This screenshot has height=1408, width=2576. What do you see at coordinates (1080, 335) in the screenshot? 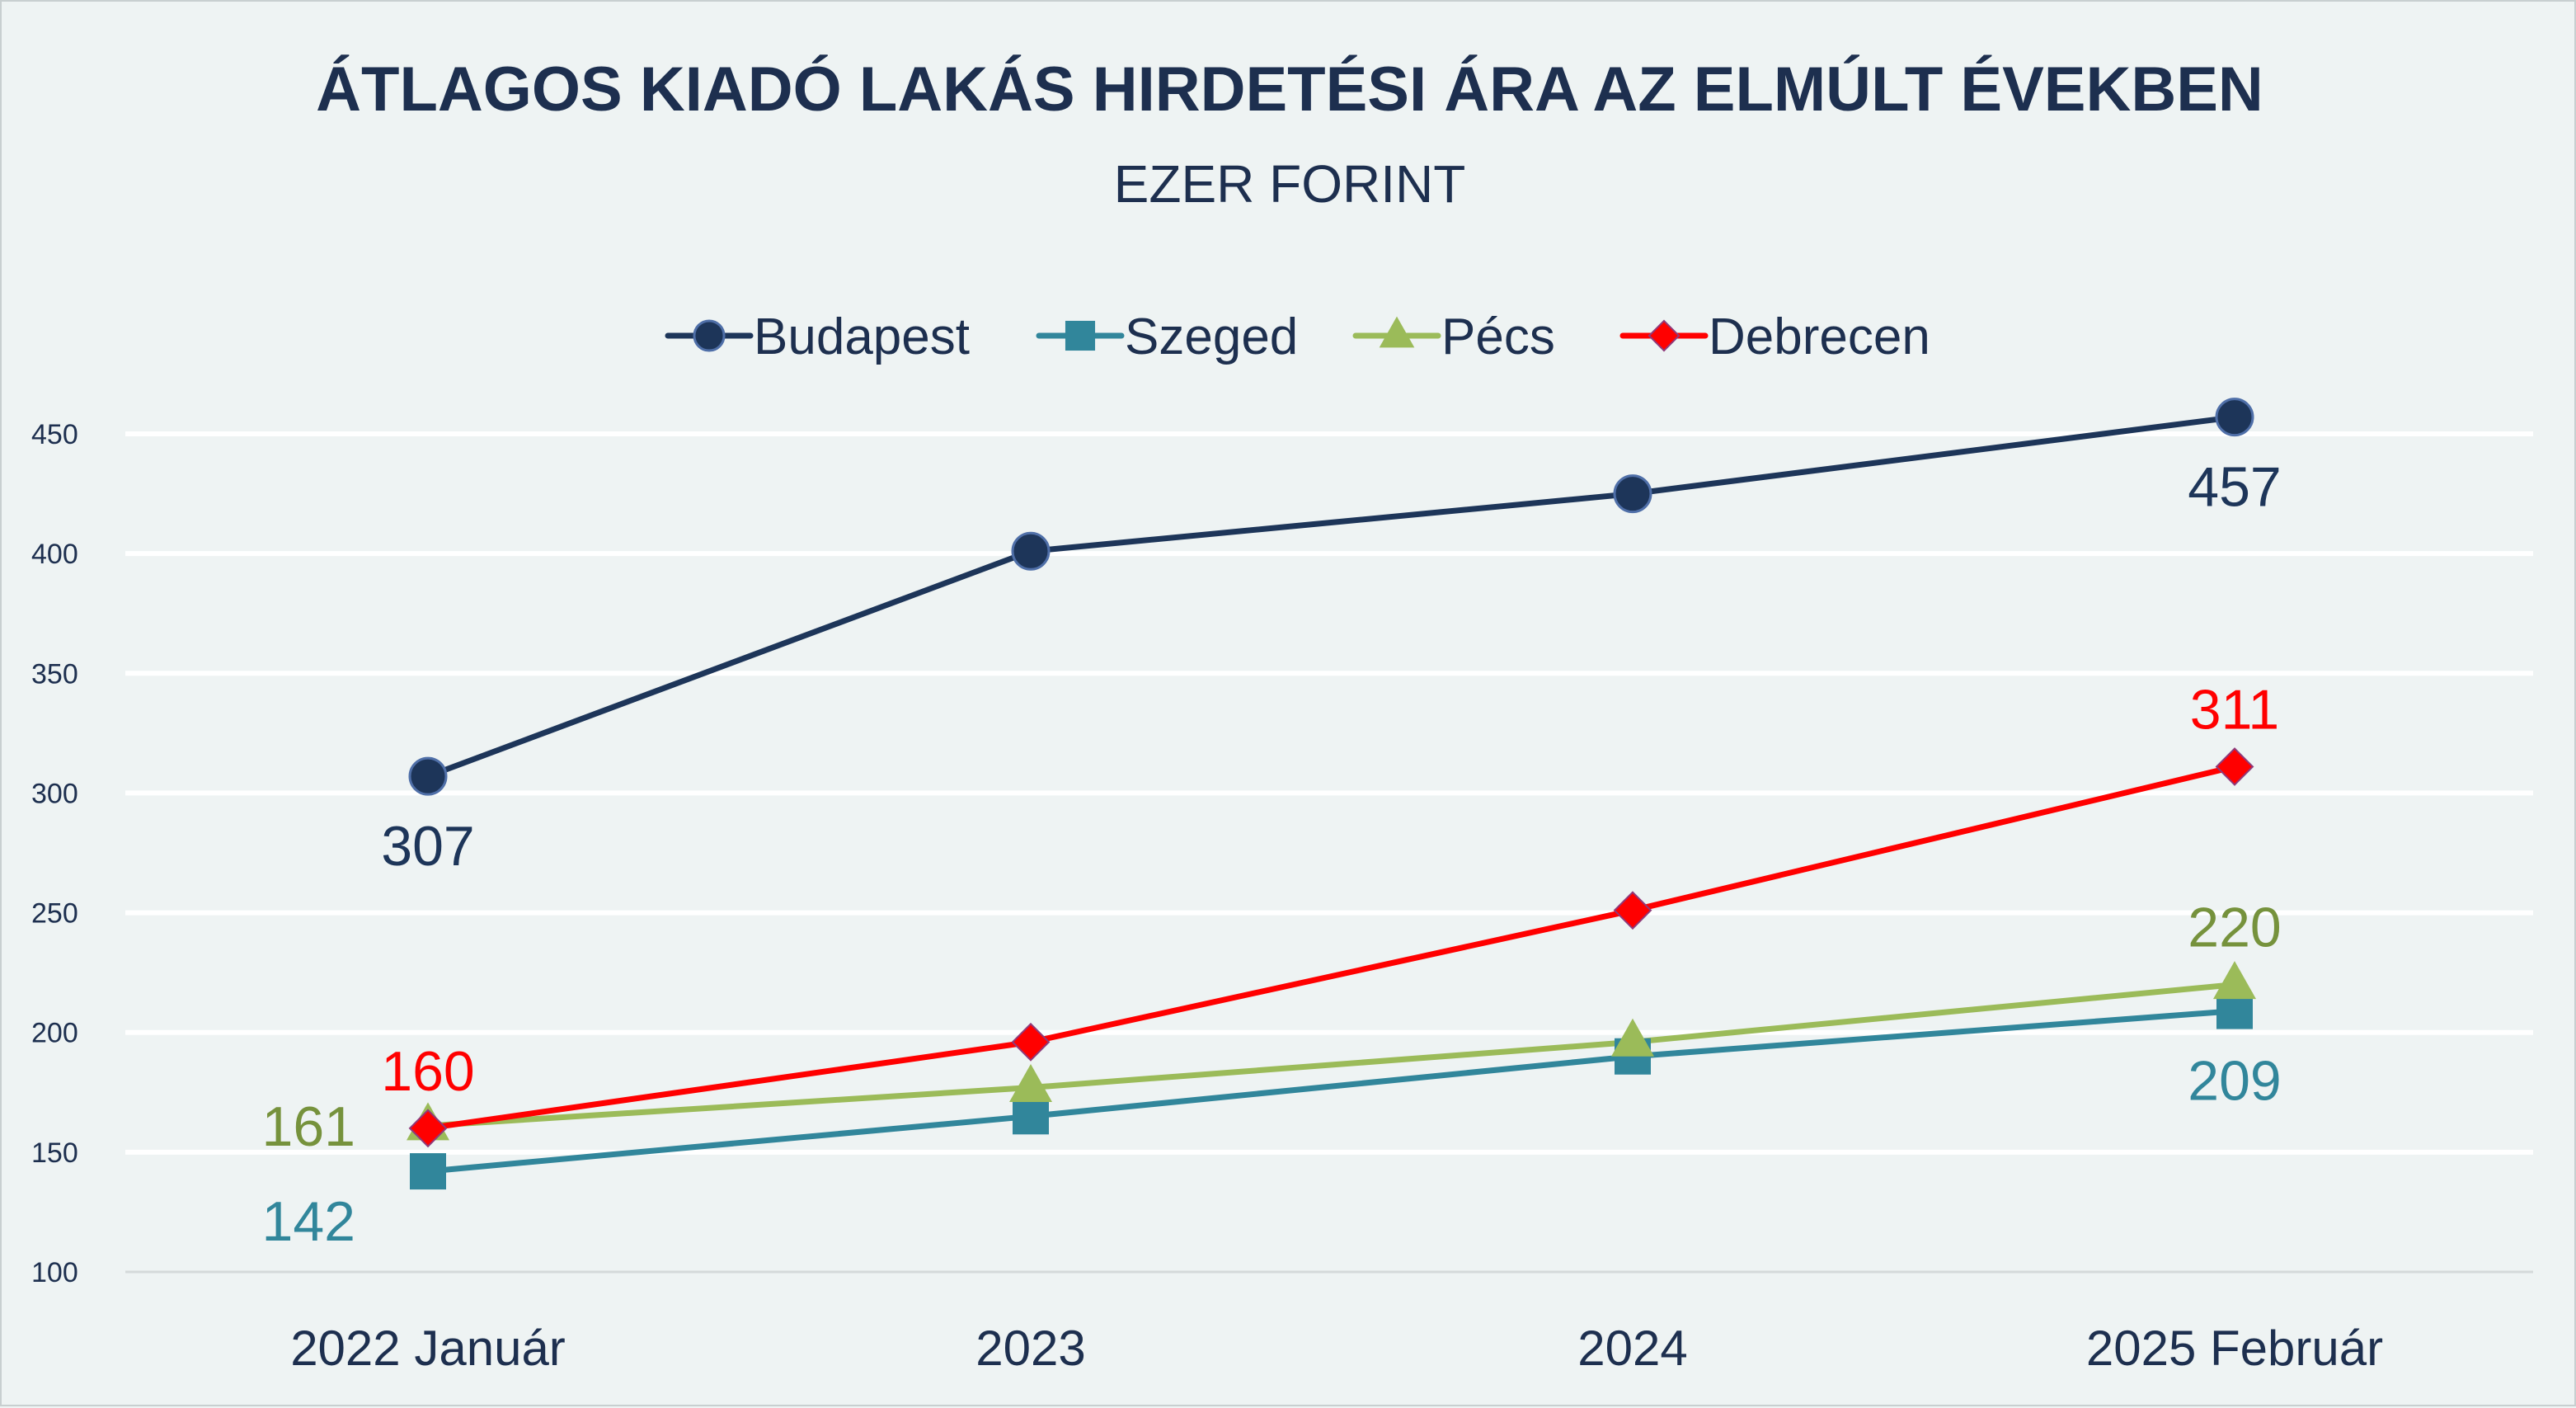
I see `legend-marker-szeged` at bounding box center [1080, 335].